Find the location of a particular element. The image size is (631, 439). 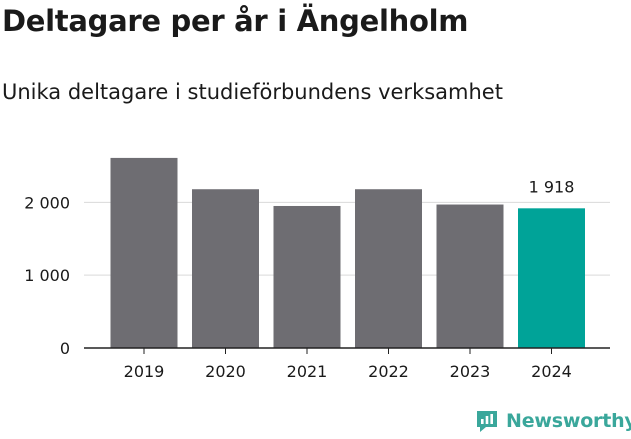

brand-logo: Newsworthy is located at coordinates (552, 421).